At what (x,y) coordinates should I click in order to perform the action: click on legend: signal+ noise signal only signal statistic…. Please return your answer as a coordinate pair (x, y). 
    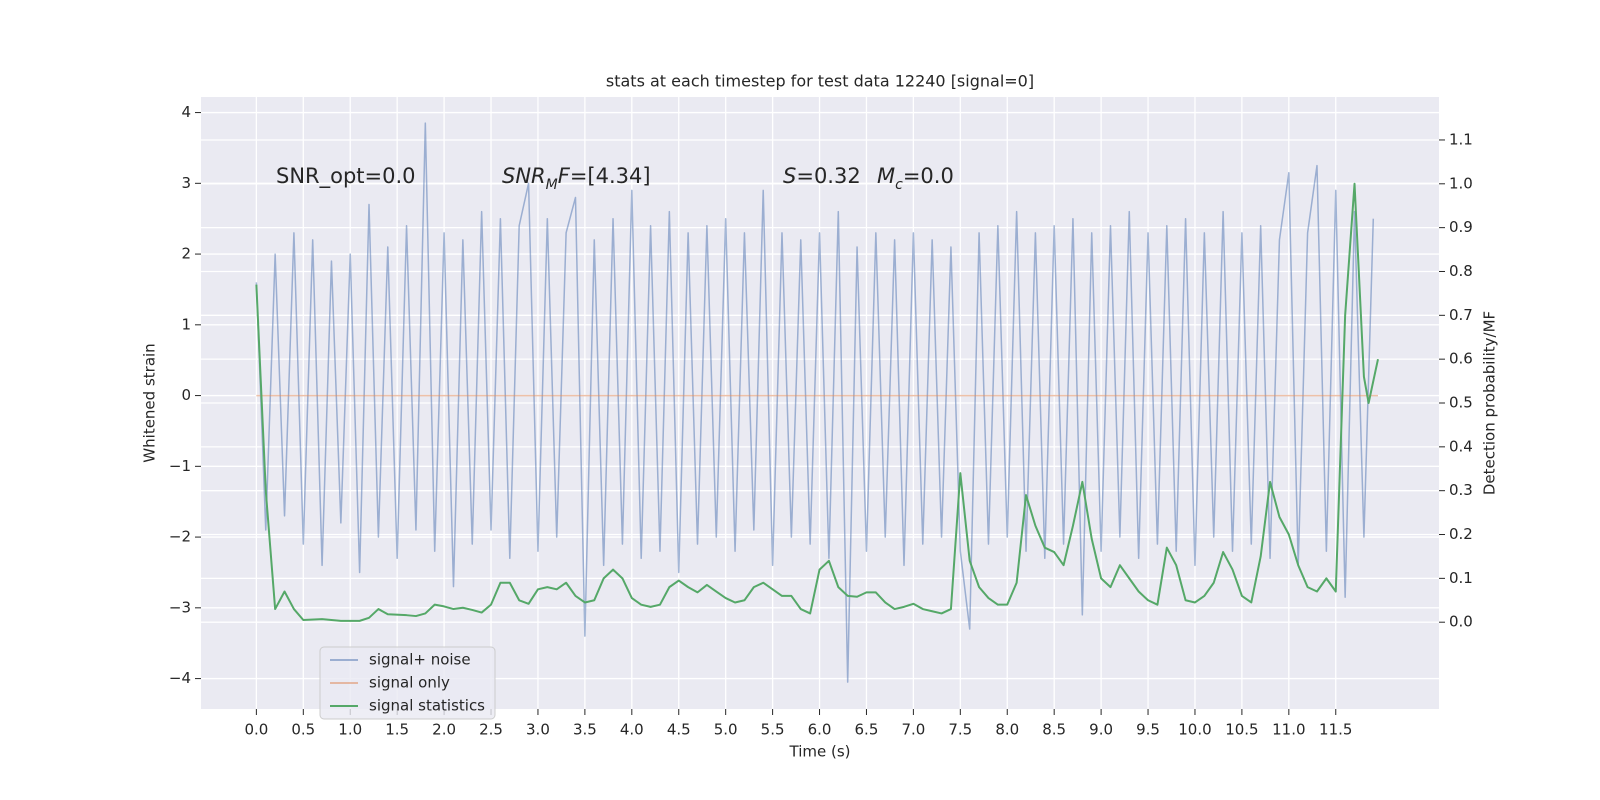
    Looking at the image, I should click on (407, 683).